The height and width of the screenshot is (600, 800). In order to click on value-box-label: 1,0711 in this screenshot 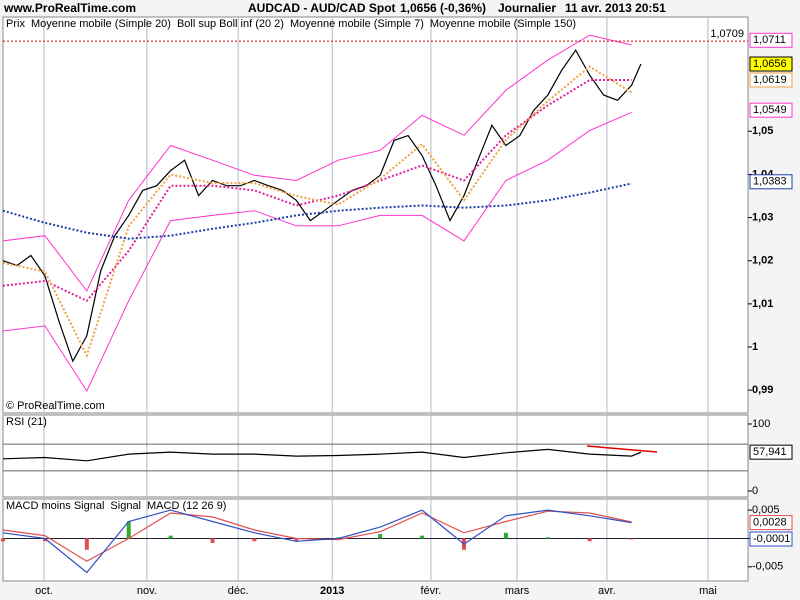, I will do `click(769, 40)`.